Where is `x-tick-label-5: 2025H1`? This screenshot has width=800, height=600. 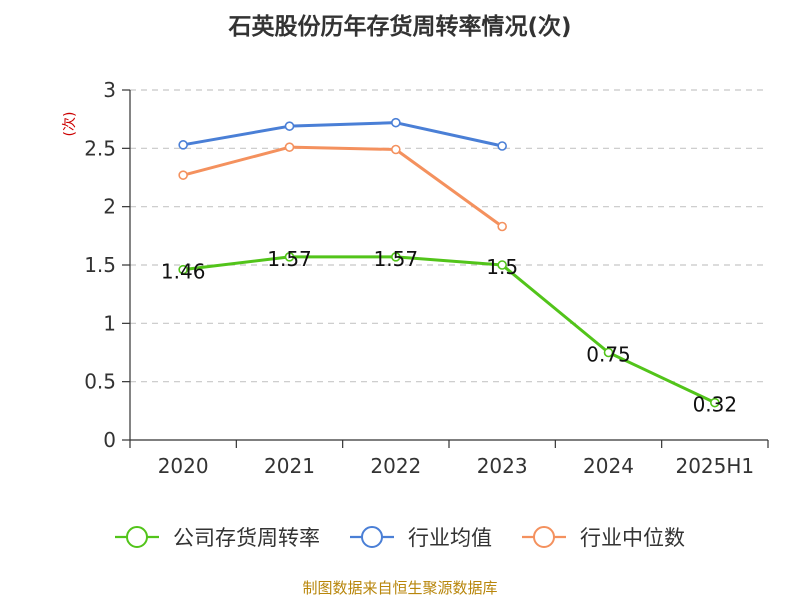 x-tick-label-5: 2025H1 is located at coordinates (714, 466).